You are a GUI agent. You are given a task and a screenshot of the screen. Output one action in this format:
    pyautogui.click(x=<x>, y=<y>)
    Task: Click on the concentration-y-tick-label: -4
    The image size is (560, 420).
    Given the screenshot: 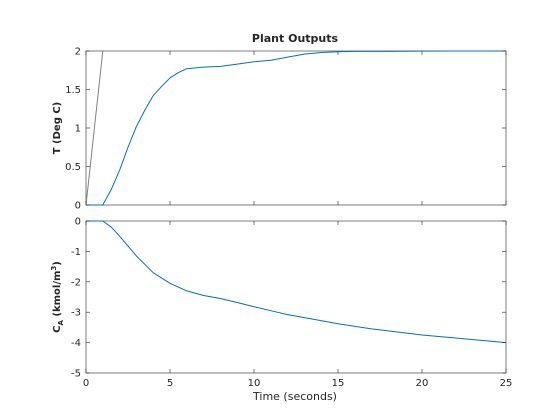 What is the action you would take?
    pyautogui.click(x=76, y=343)
    